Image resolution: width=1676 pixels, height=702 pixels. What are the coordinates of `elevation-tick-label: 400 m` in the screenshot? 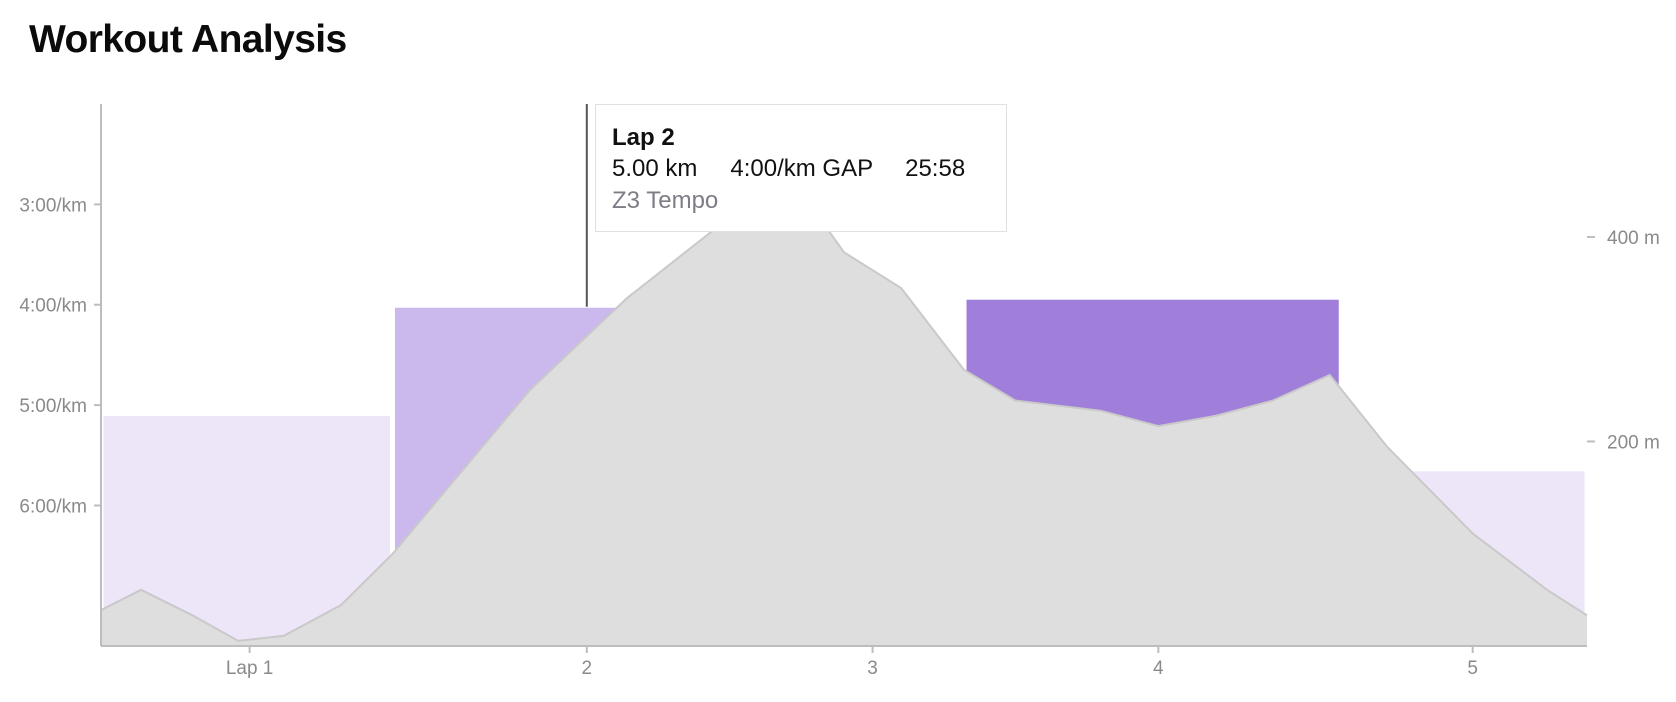 It's located at (1633, 238).